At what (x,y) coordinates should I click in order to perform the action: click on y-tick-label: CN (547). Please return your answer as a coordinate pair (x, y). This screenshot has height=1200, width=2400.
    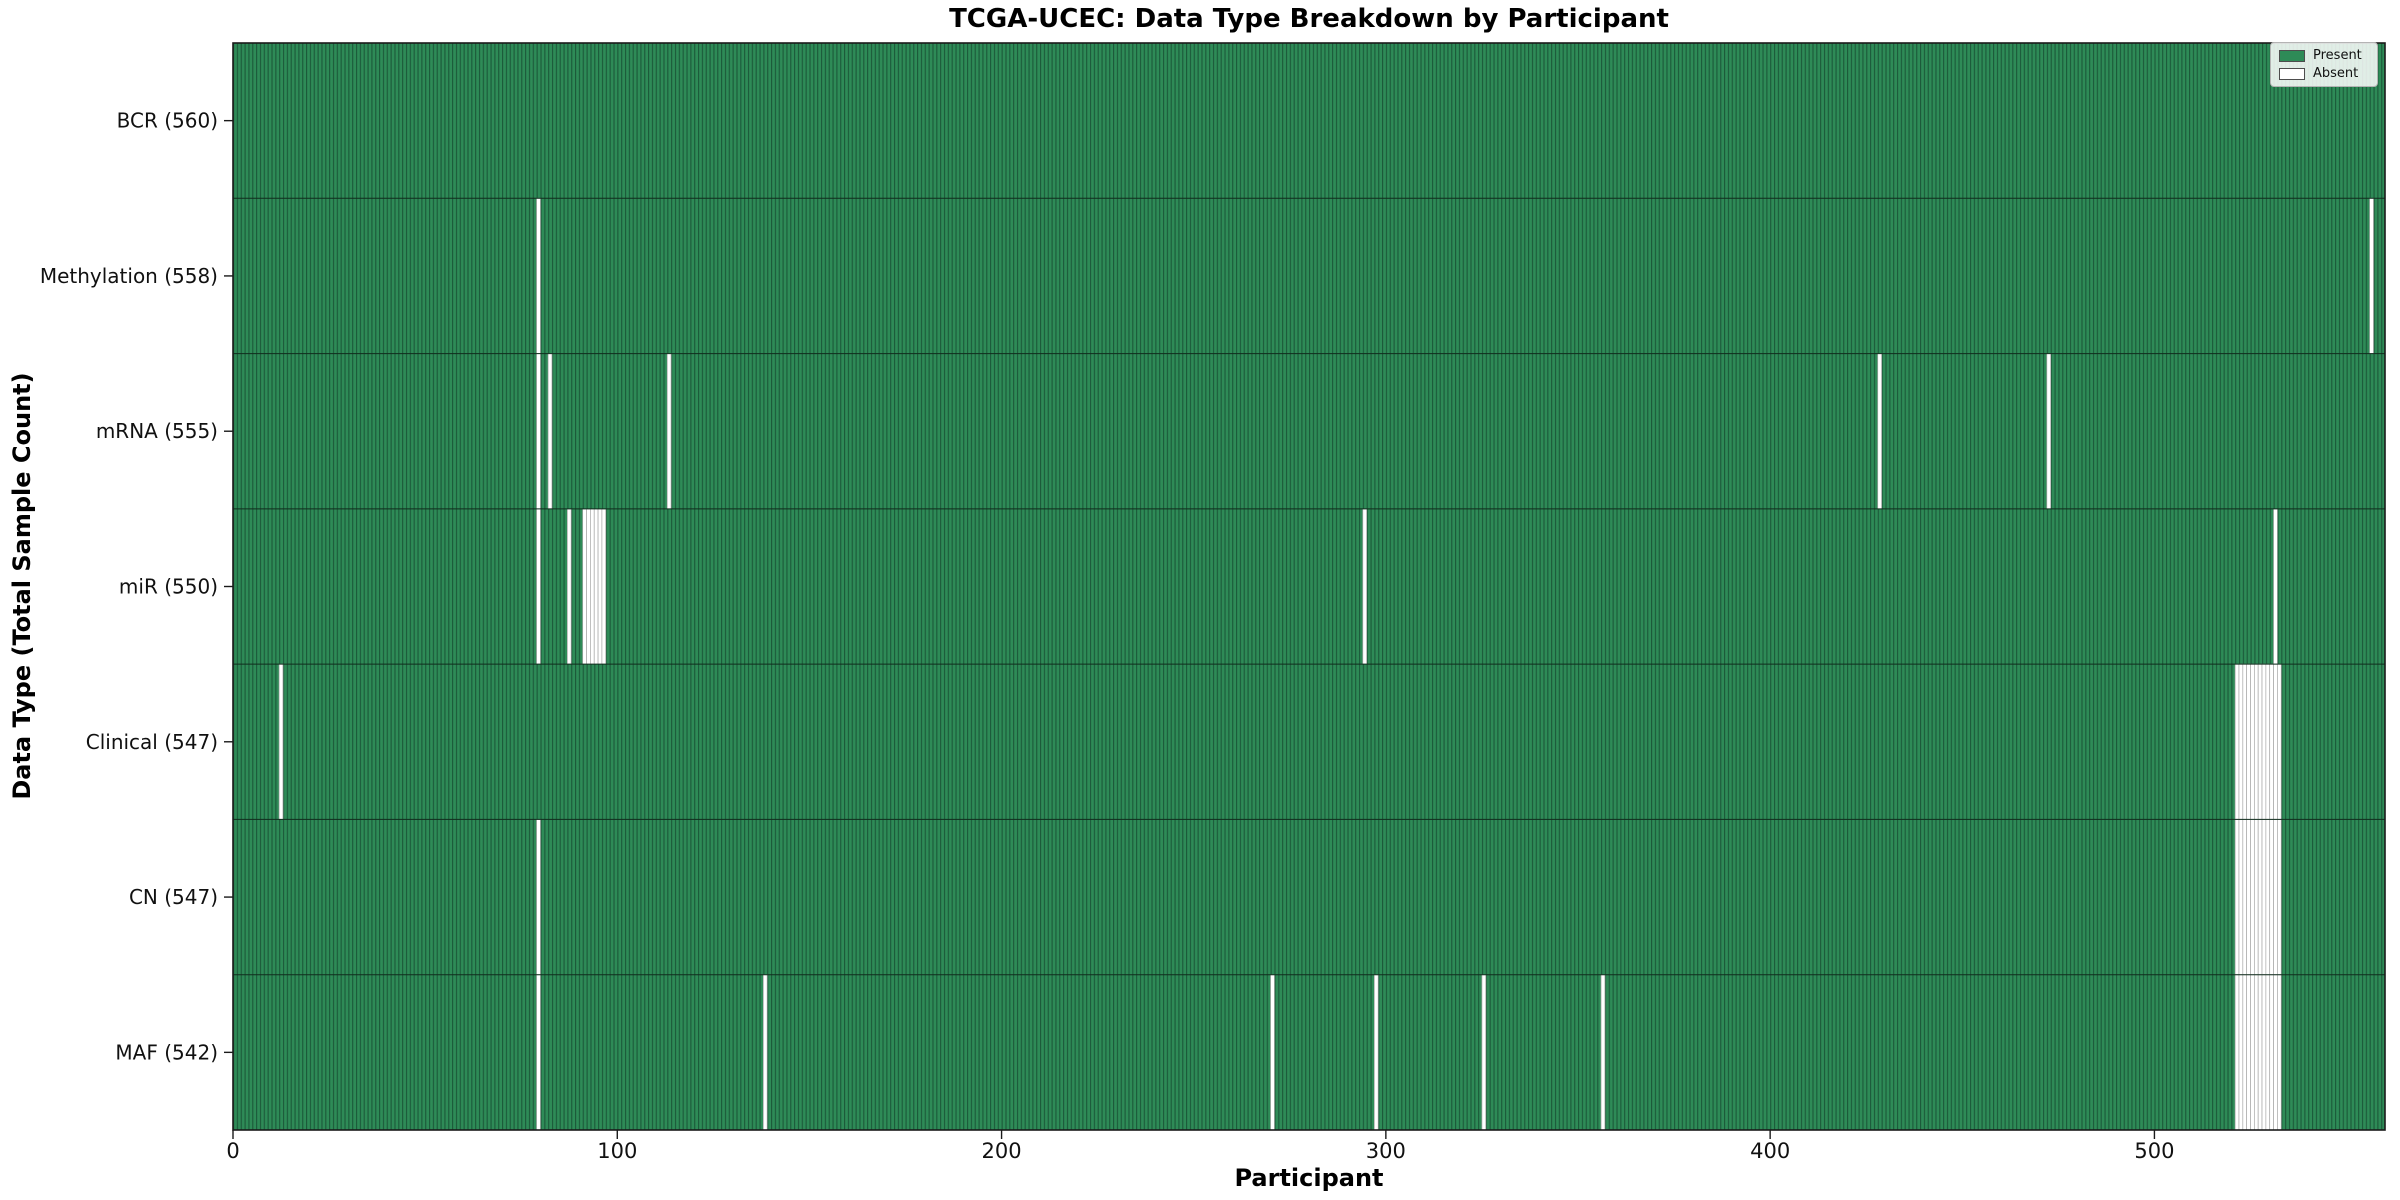
    Looking at the image, I should click on (173, 897).